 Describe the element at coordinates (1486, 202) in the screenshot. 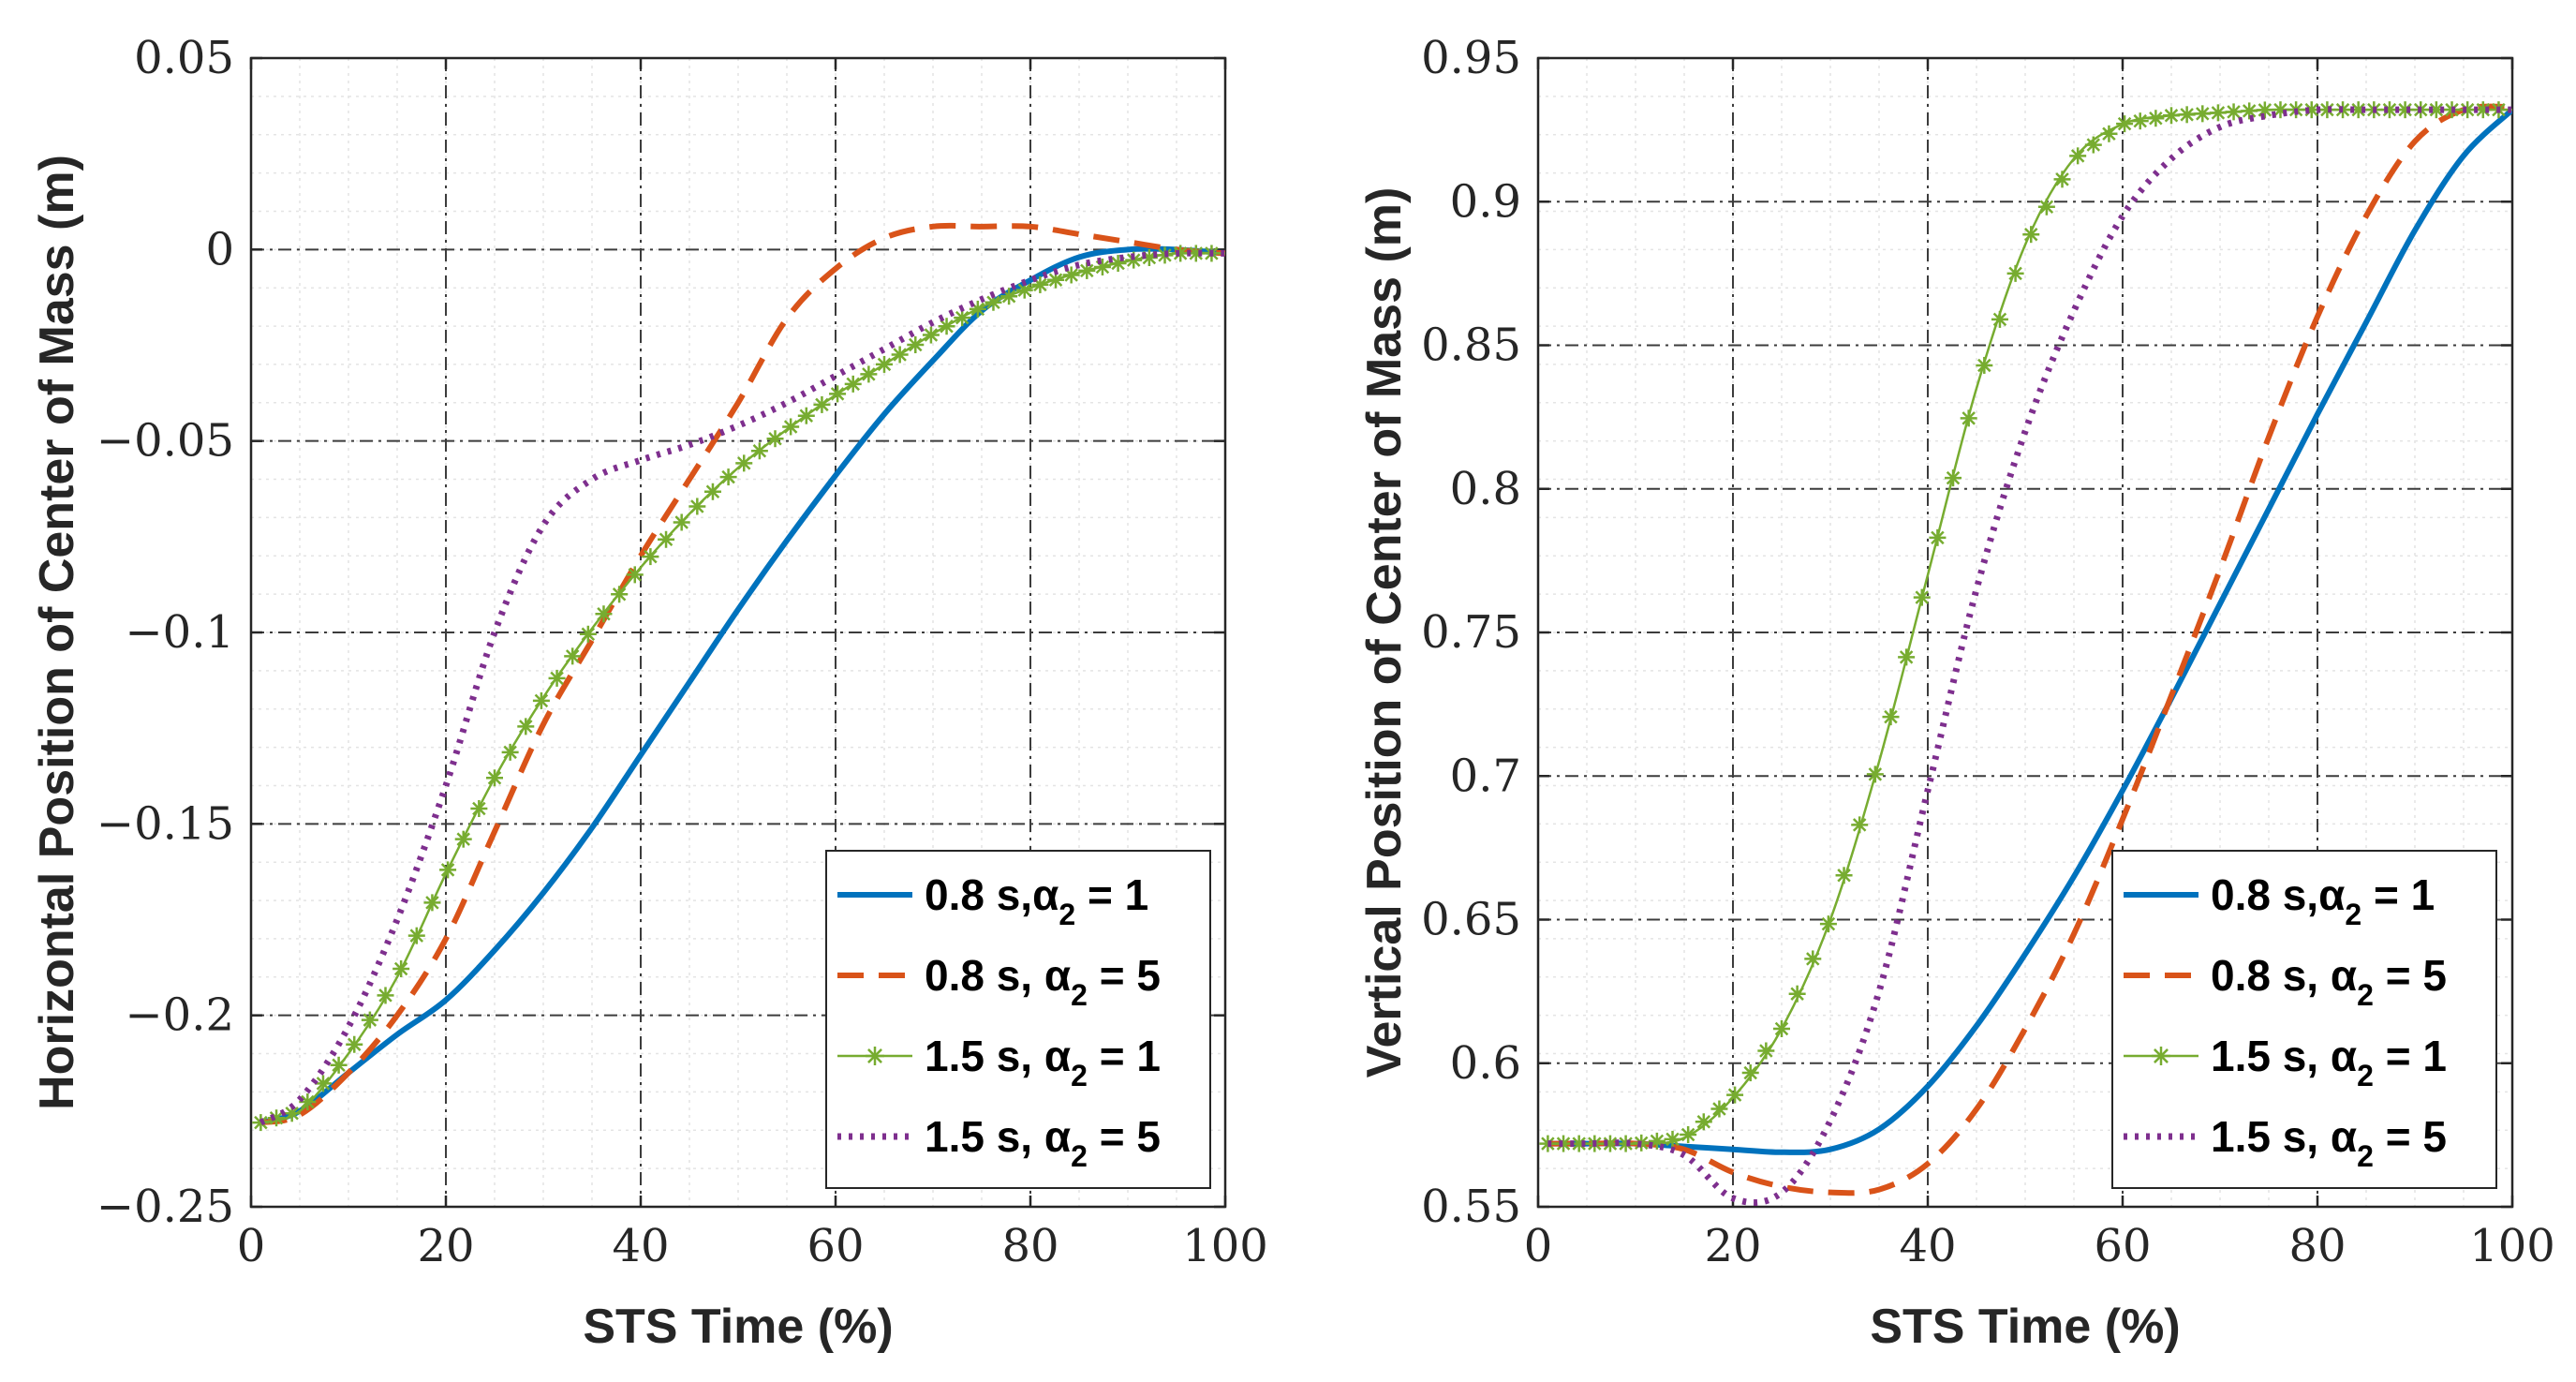

I see `y-tick-label: 0.9` at that location.